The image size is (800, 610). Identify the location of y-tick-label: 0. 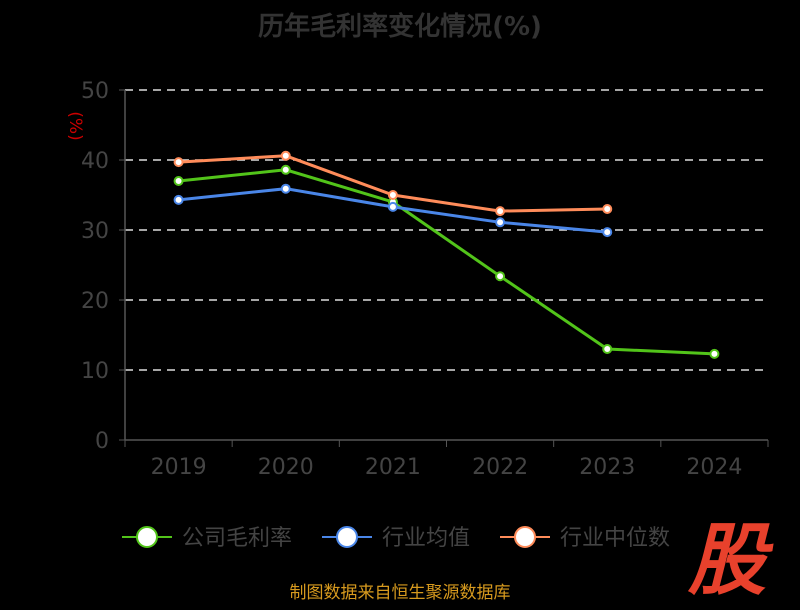
(102, 441).